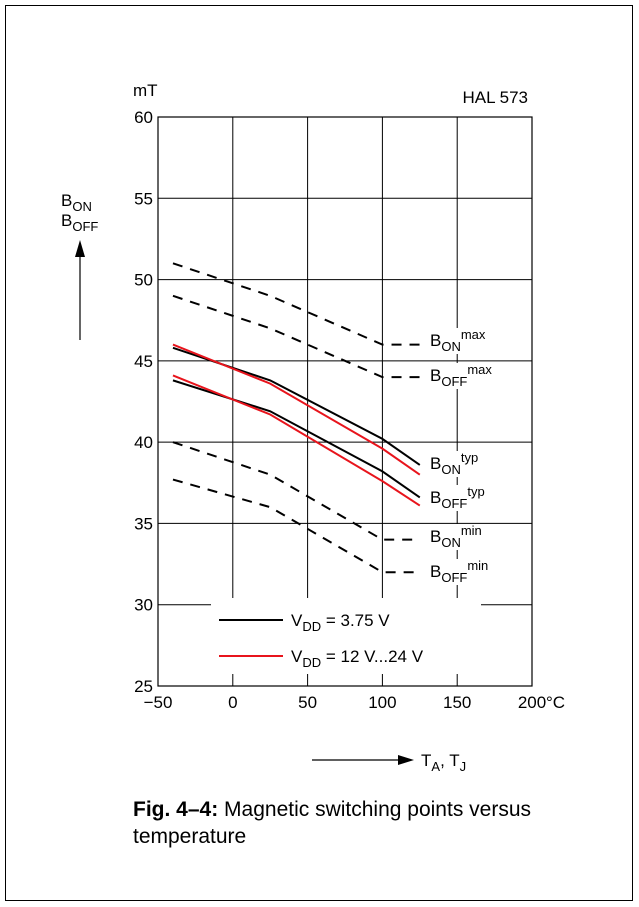  Describe the element at coordinates (454, 381) in the screenshot. I see `series-label-1-sub: OFF` at that location.